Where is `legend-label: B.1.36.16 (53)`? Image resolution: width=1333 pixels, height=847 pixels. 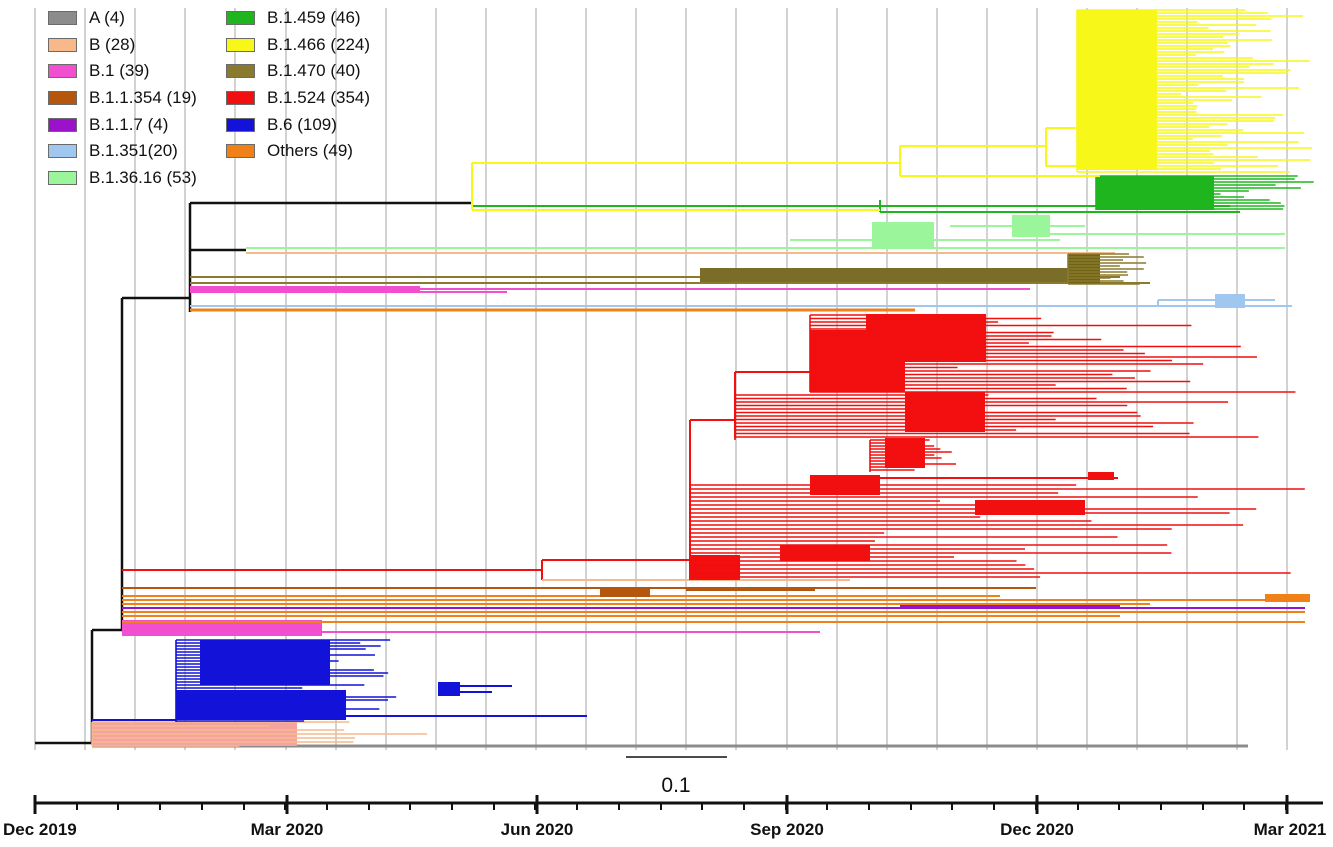 legend-label: B.1.36.16 (53) is located at coordinates (143, 177).